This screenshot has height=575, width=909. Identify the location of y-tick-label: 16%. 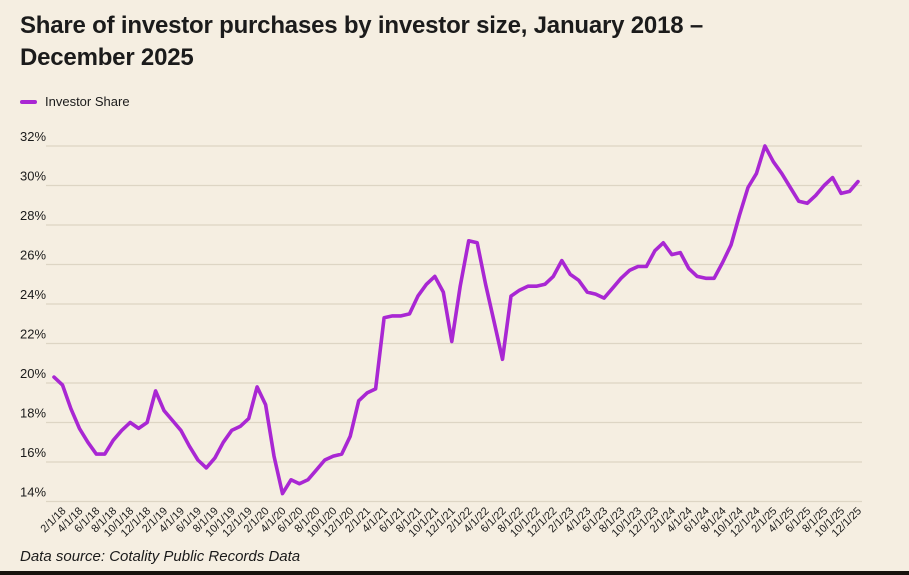
(33, 452).